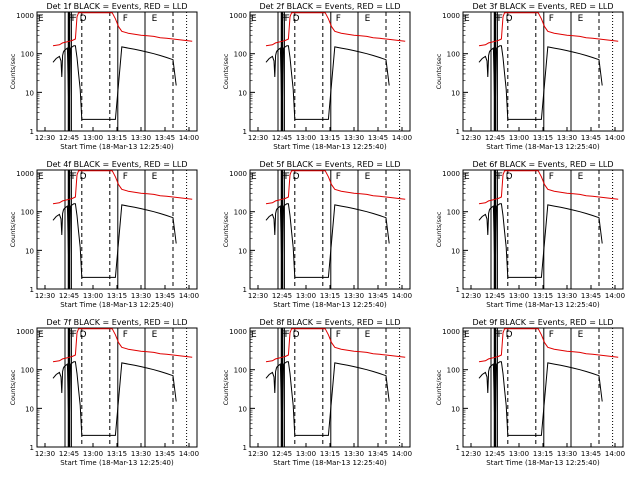 The image size is (640, 480). What do you see at coordinates (329, 164) in the screenshot?
I see `panel-title: Det 5f BLACK = Events, RED = LLD` at bounding box center [329, 164].